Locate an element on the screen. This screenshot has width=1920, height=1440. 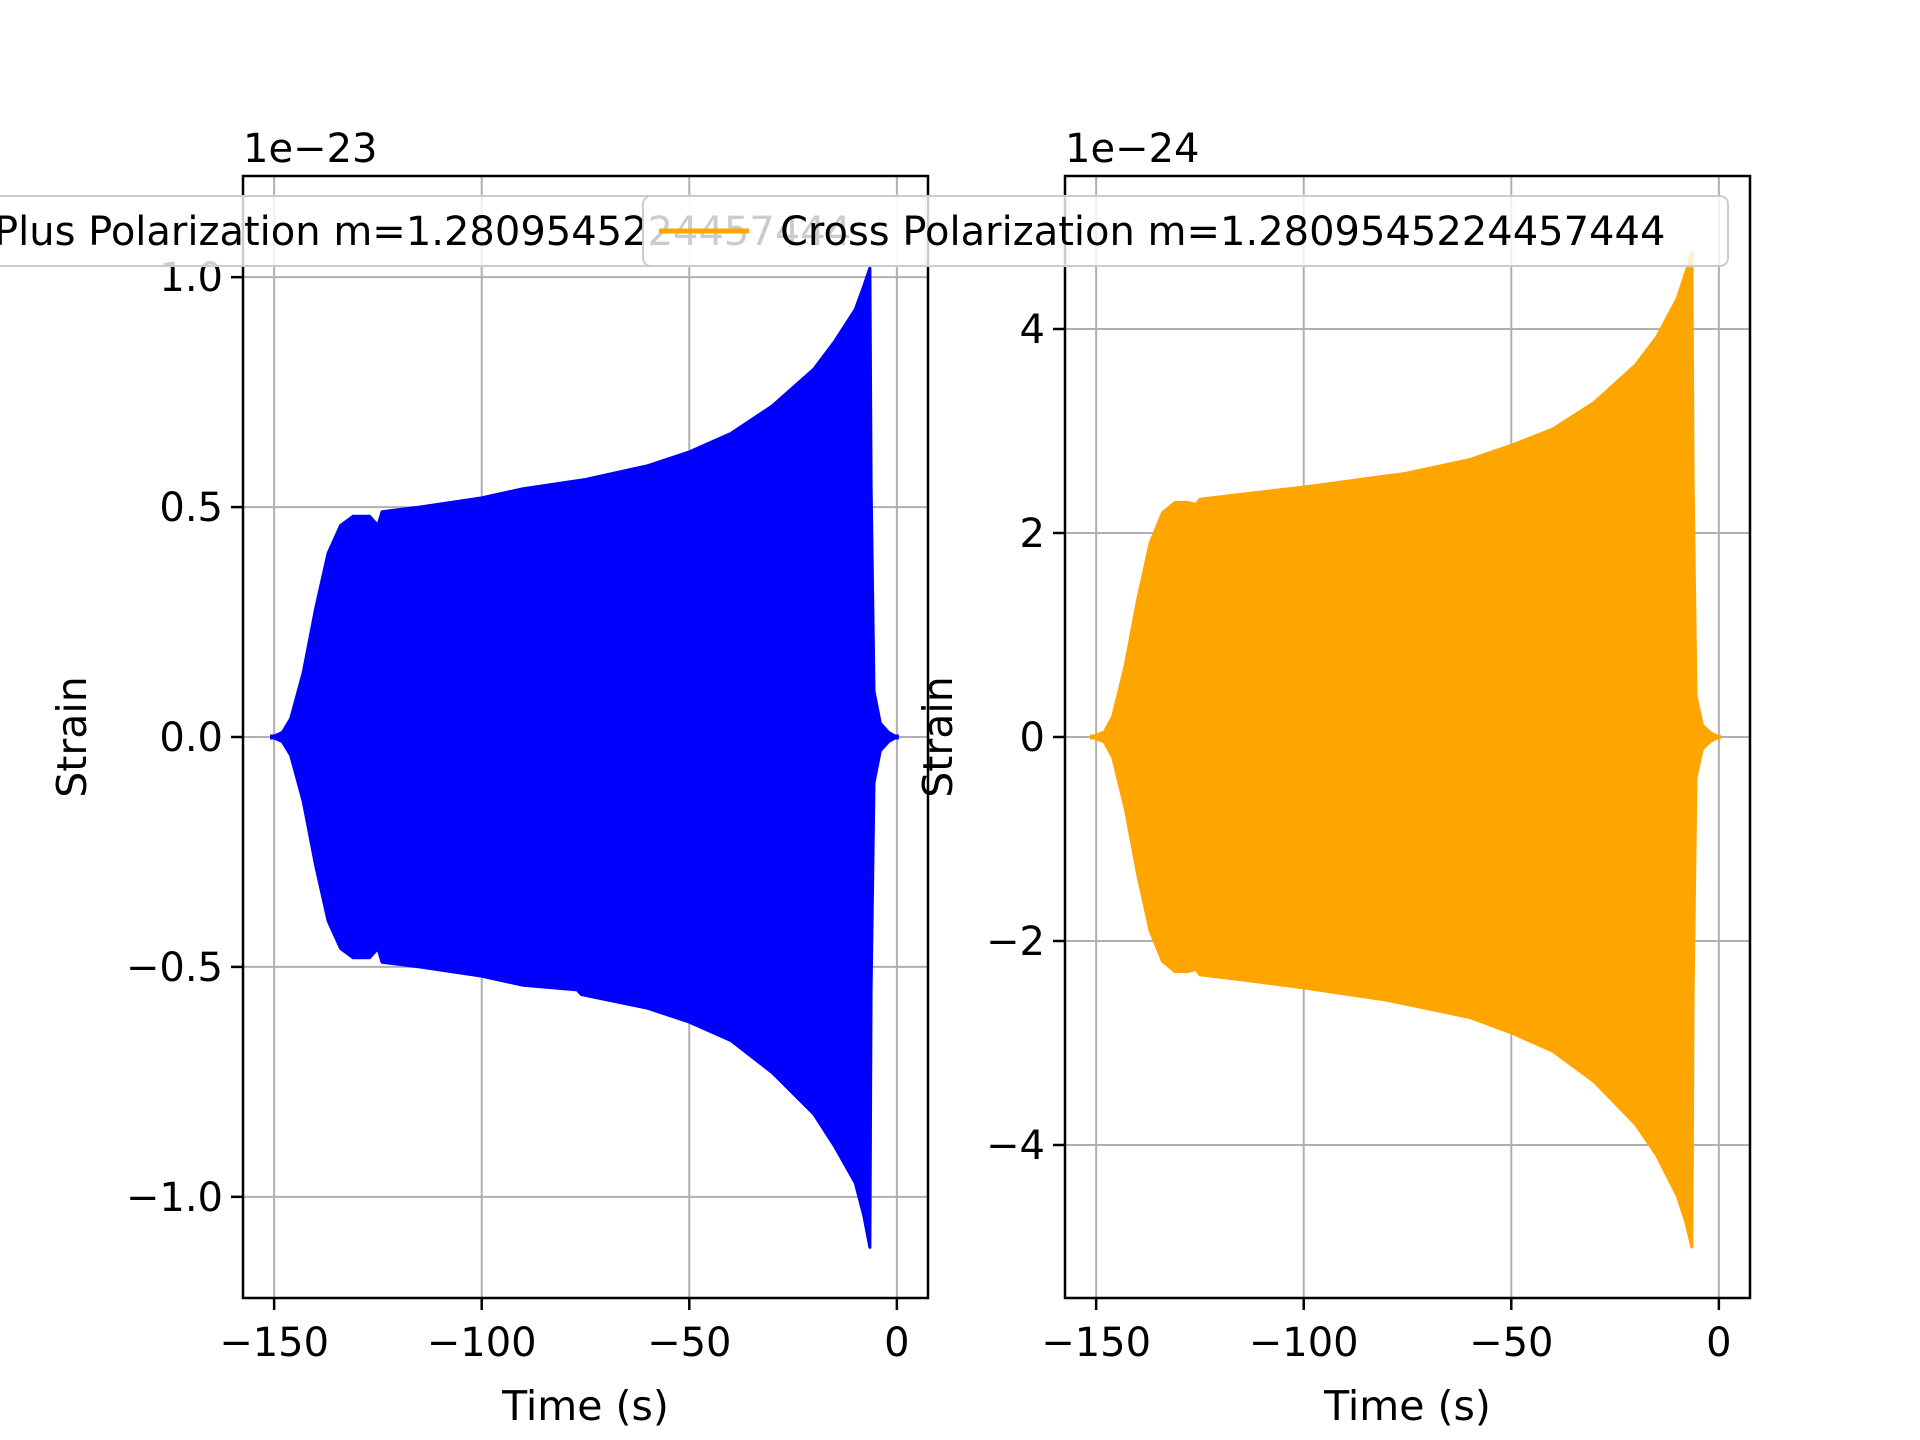
left-y-tick-label-1: 0.5 is located at coordinates (191, 508).